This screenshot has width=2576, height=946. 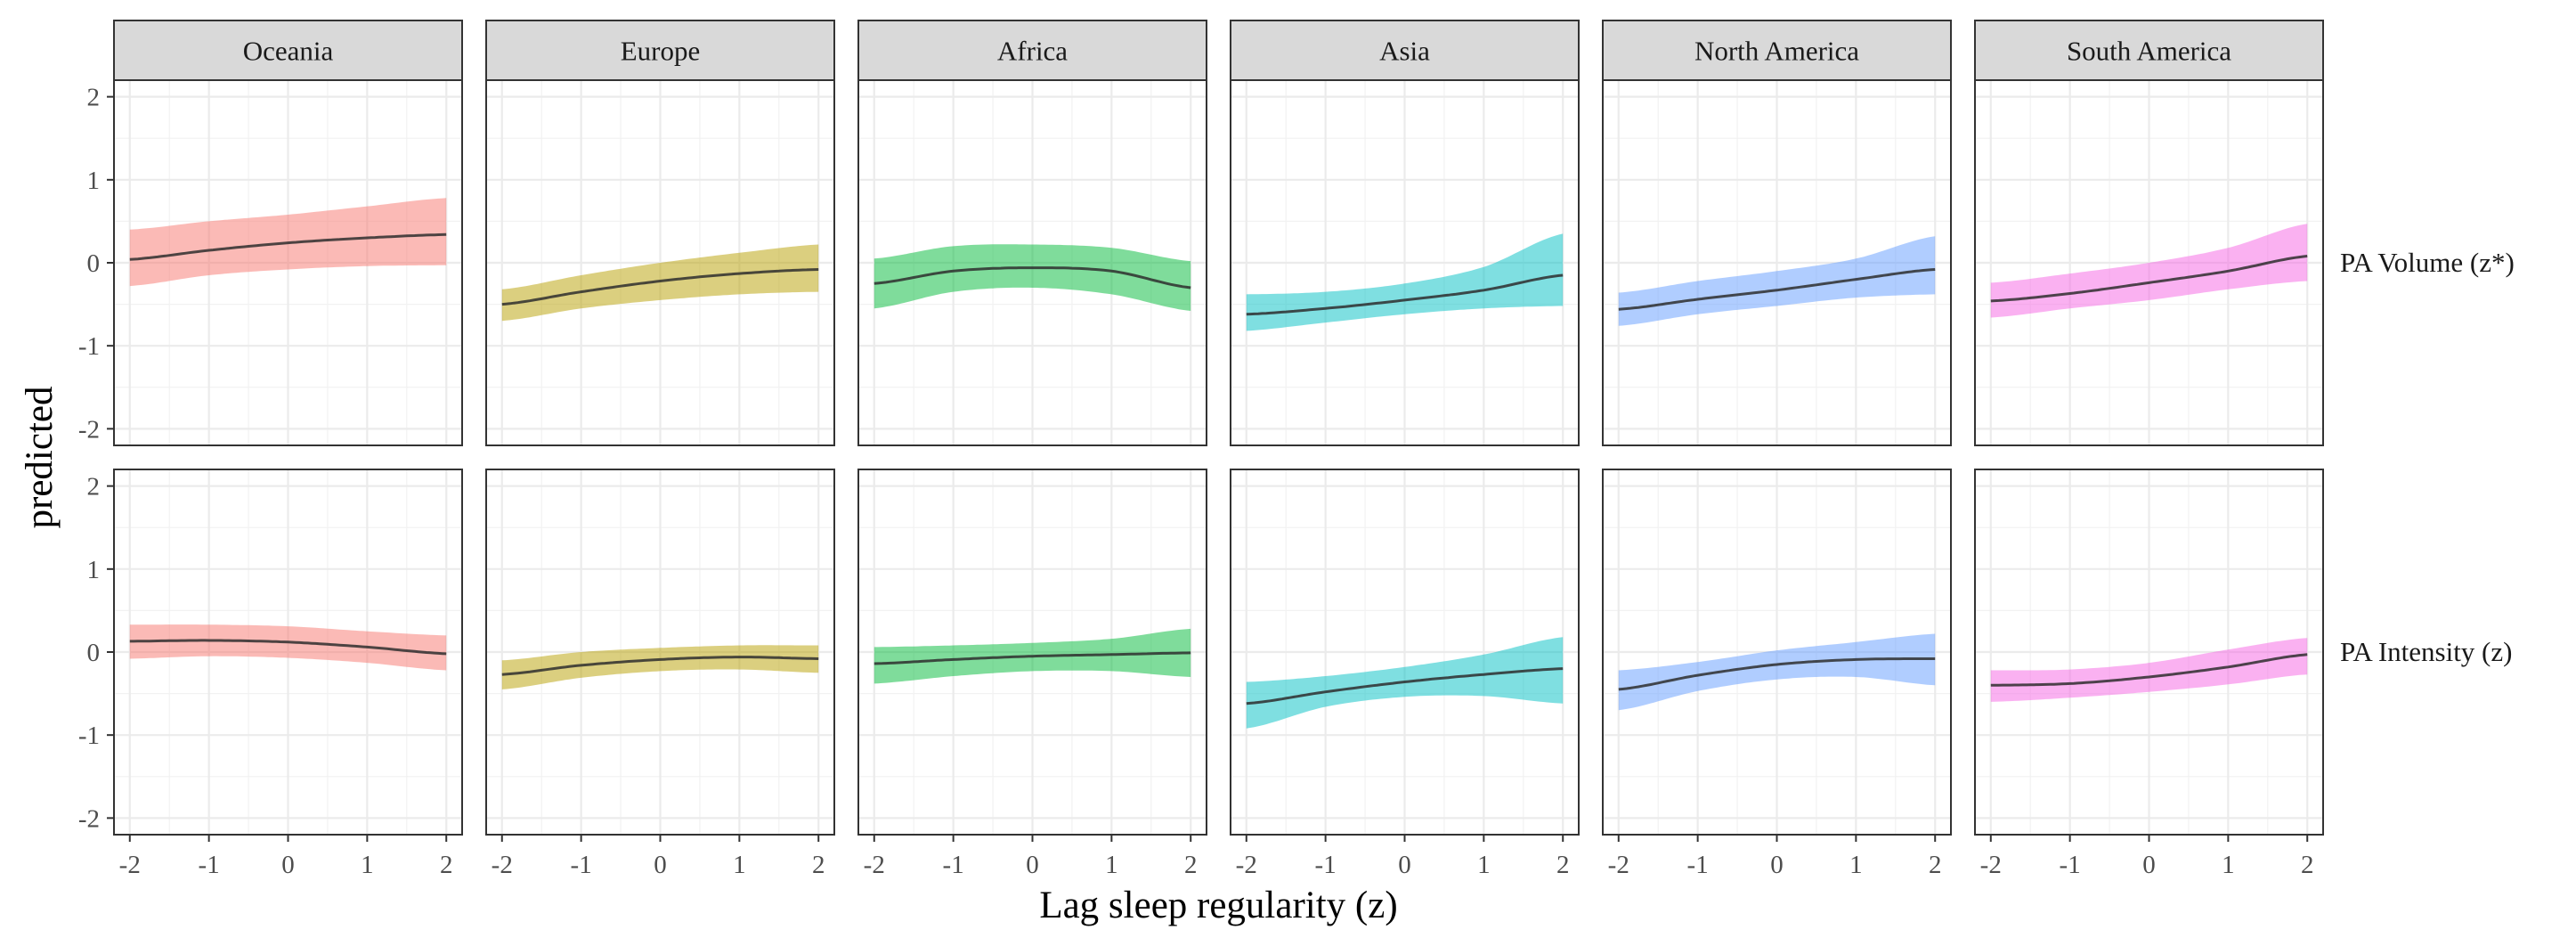 I want to click on panel-asia-pa-intensity-z: -2 -1 0 1 2, so click(x=1405, y=674).